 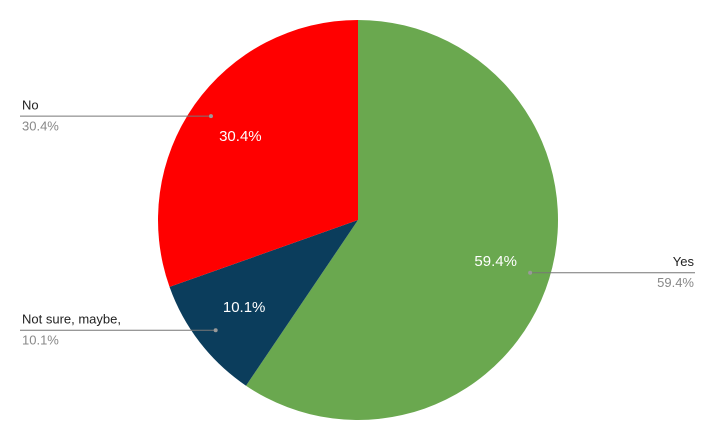 What do you see at coordinates (40, 340) in the screenshot?
I see `legend-value: 10.1%` at bounding box center [40, 340].